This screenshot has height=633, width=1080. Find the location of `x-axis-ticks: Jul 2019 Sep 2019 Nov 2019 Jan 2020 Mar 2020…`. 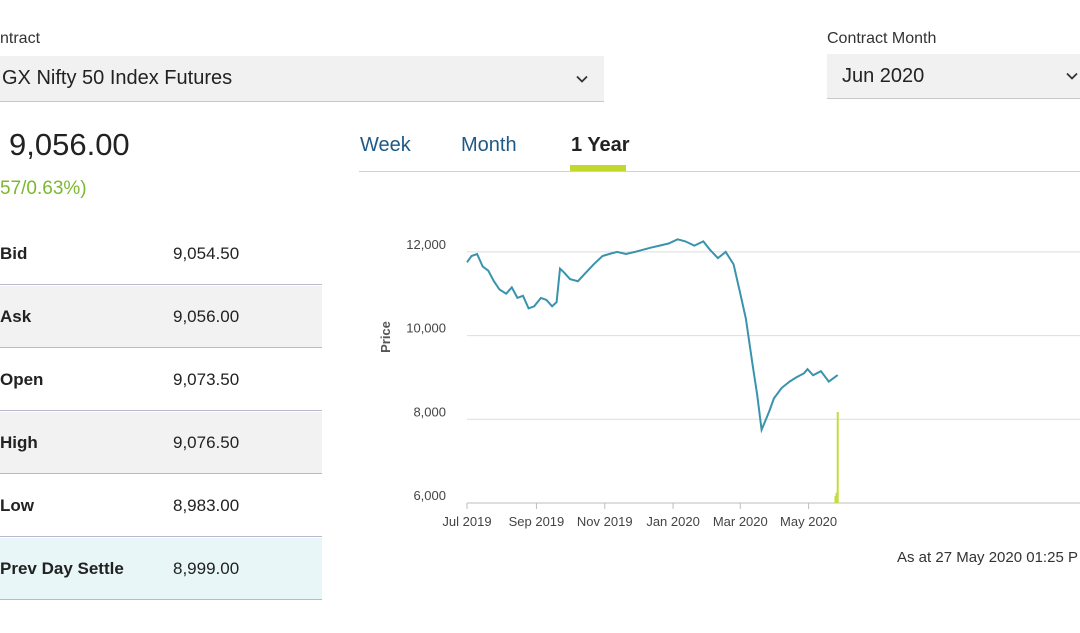

x-axis-ticks: Jul 2019 Sep 2019 Nov 2019 Jan 2020 Mar 2020… is located at coordinates (639, 516).